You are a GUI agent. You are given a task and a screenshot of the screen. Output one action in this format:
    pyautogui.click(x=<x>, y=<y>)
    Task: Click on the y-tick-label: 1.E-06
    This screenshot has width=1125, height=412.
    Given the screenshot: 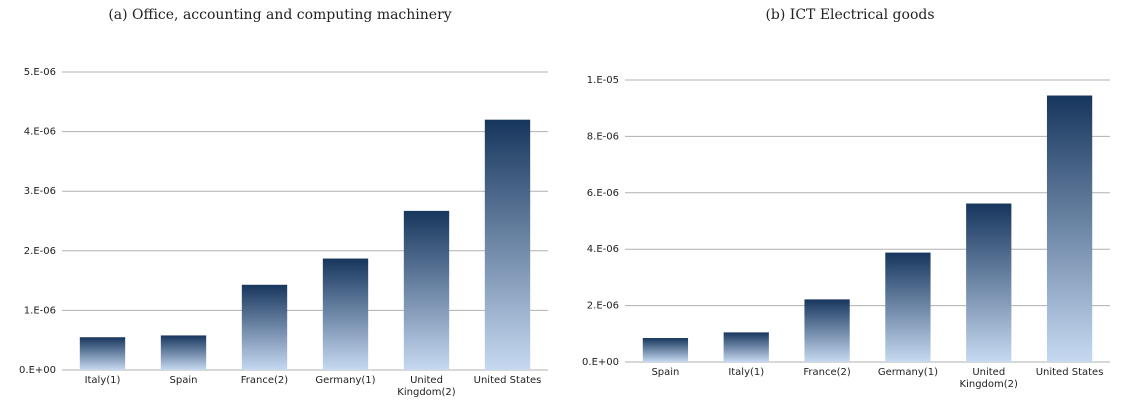 What is the action you would take?
    pyautogui.click(x=40, y=310)
    